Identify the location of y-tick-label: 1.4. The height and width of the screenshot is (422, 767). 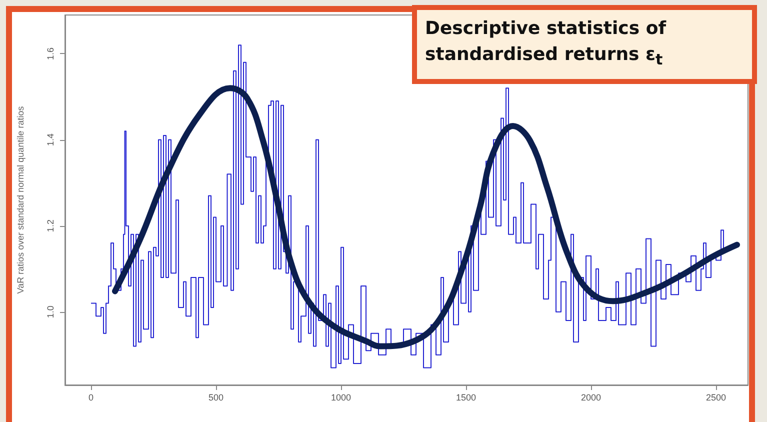
(51, 140).